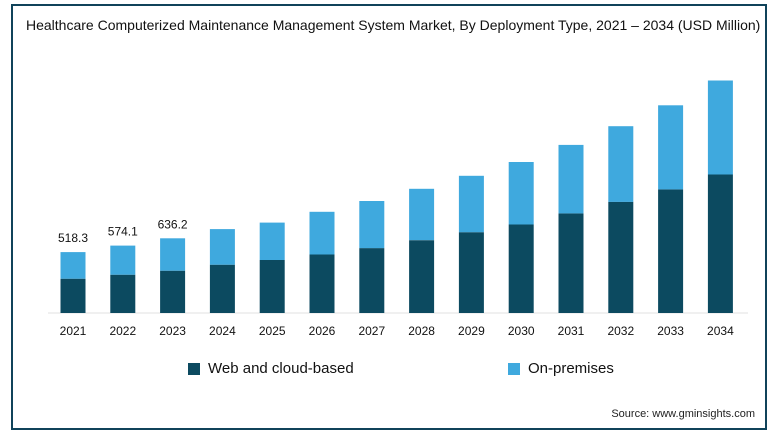  What do you see at coordinates (471, 331) in the screenshot?
I see `x-tick-label-2029: 2029` at bounding box center [471, 331].